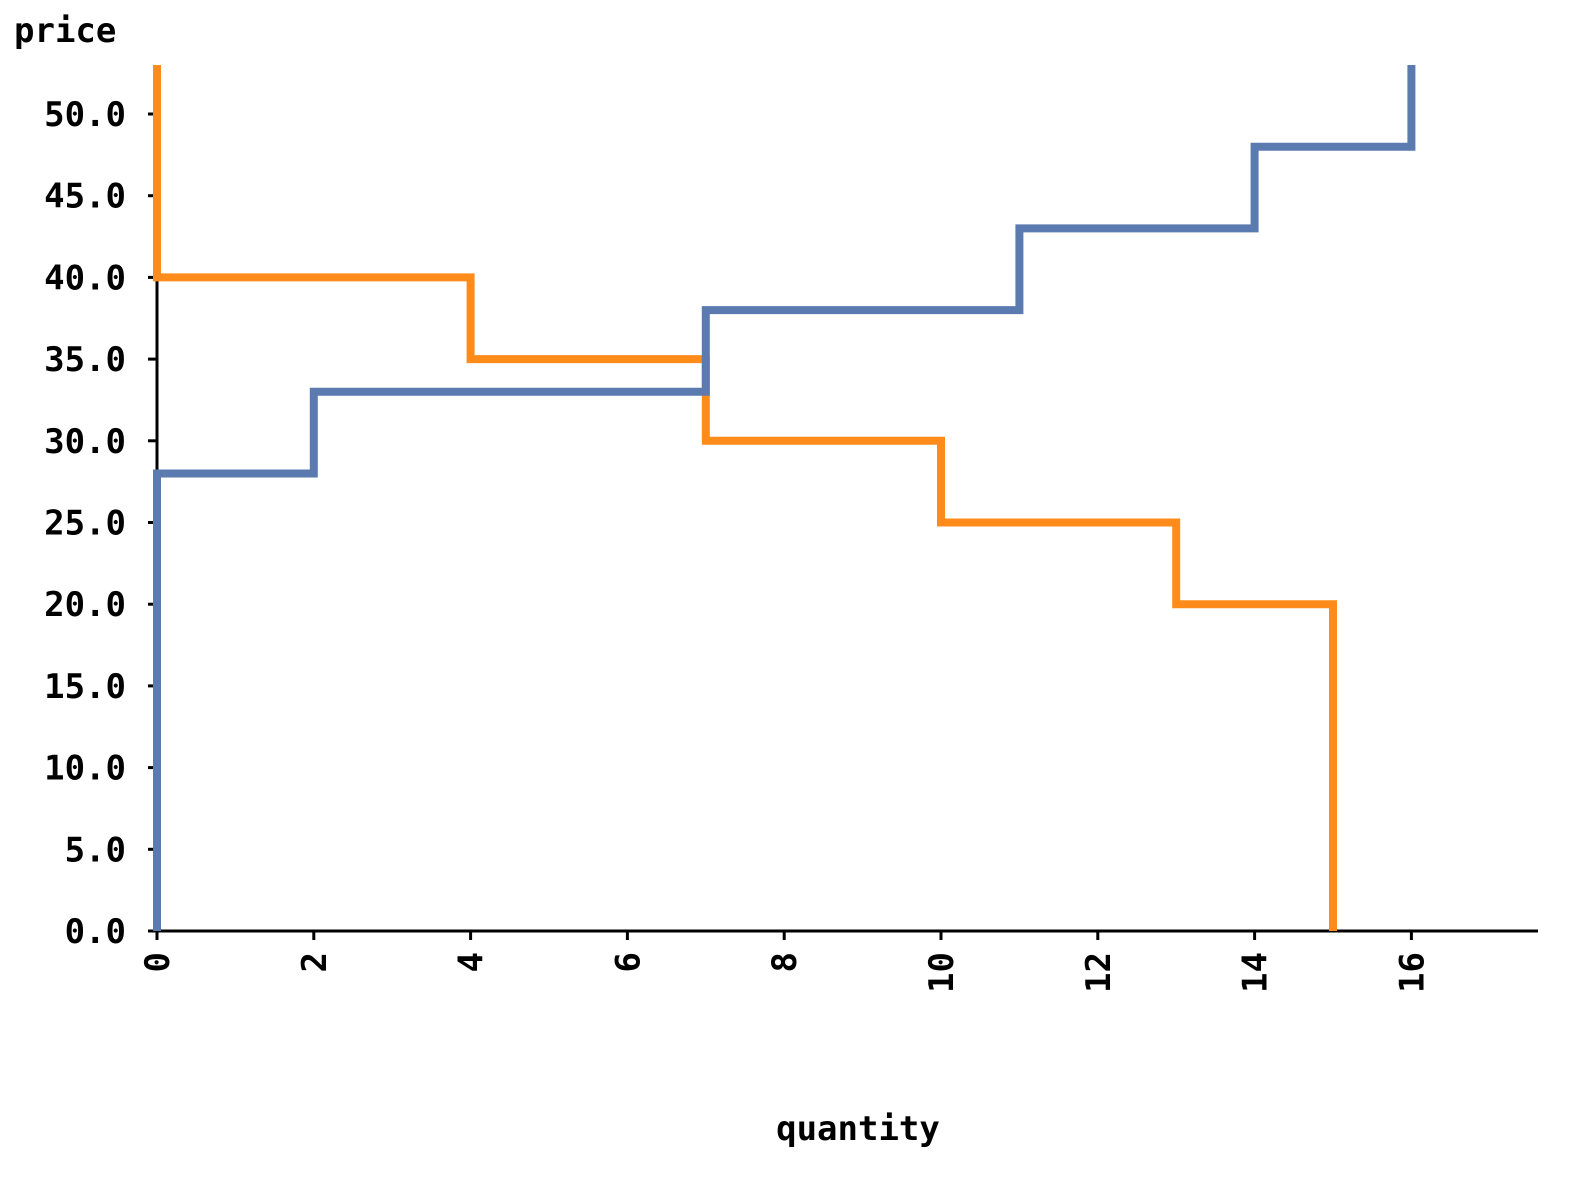  What do you see at coordinates (85, 687) in the screenshot?
I see `y-tick-label: 15.0` at bounding box center [85, 687].